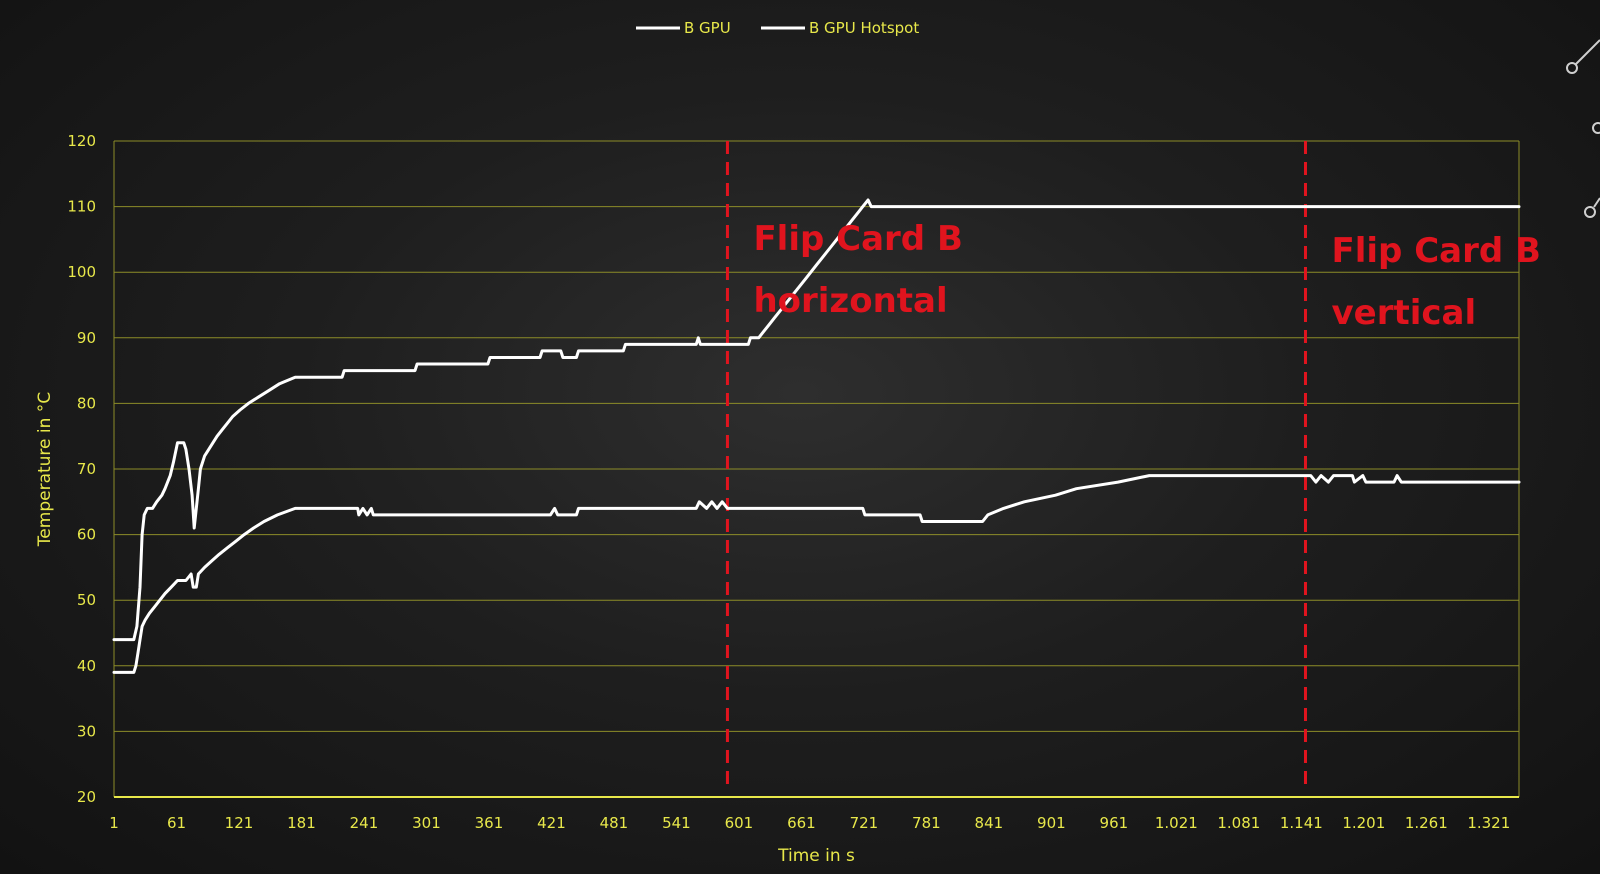  Describe the element at coordinates (86, 338) in the screenshot. I see `y-tick-label: 90` at that location.